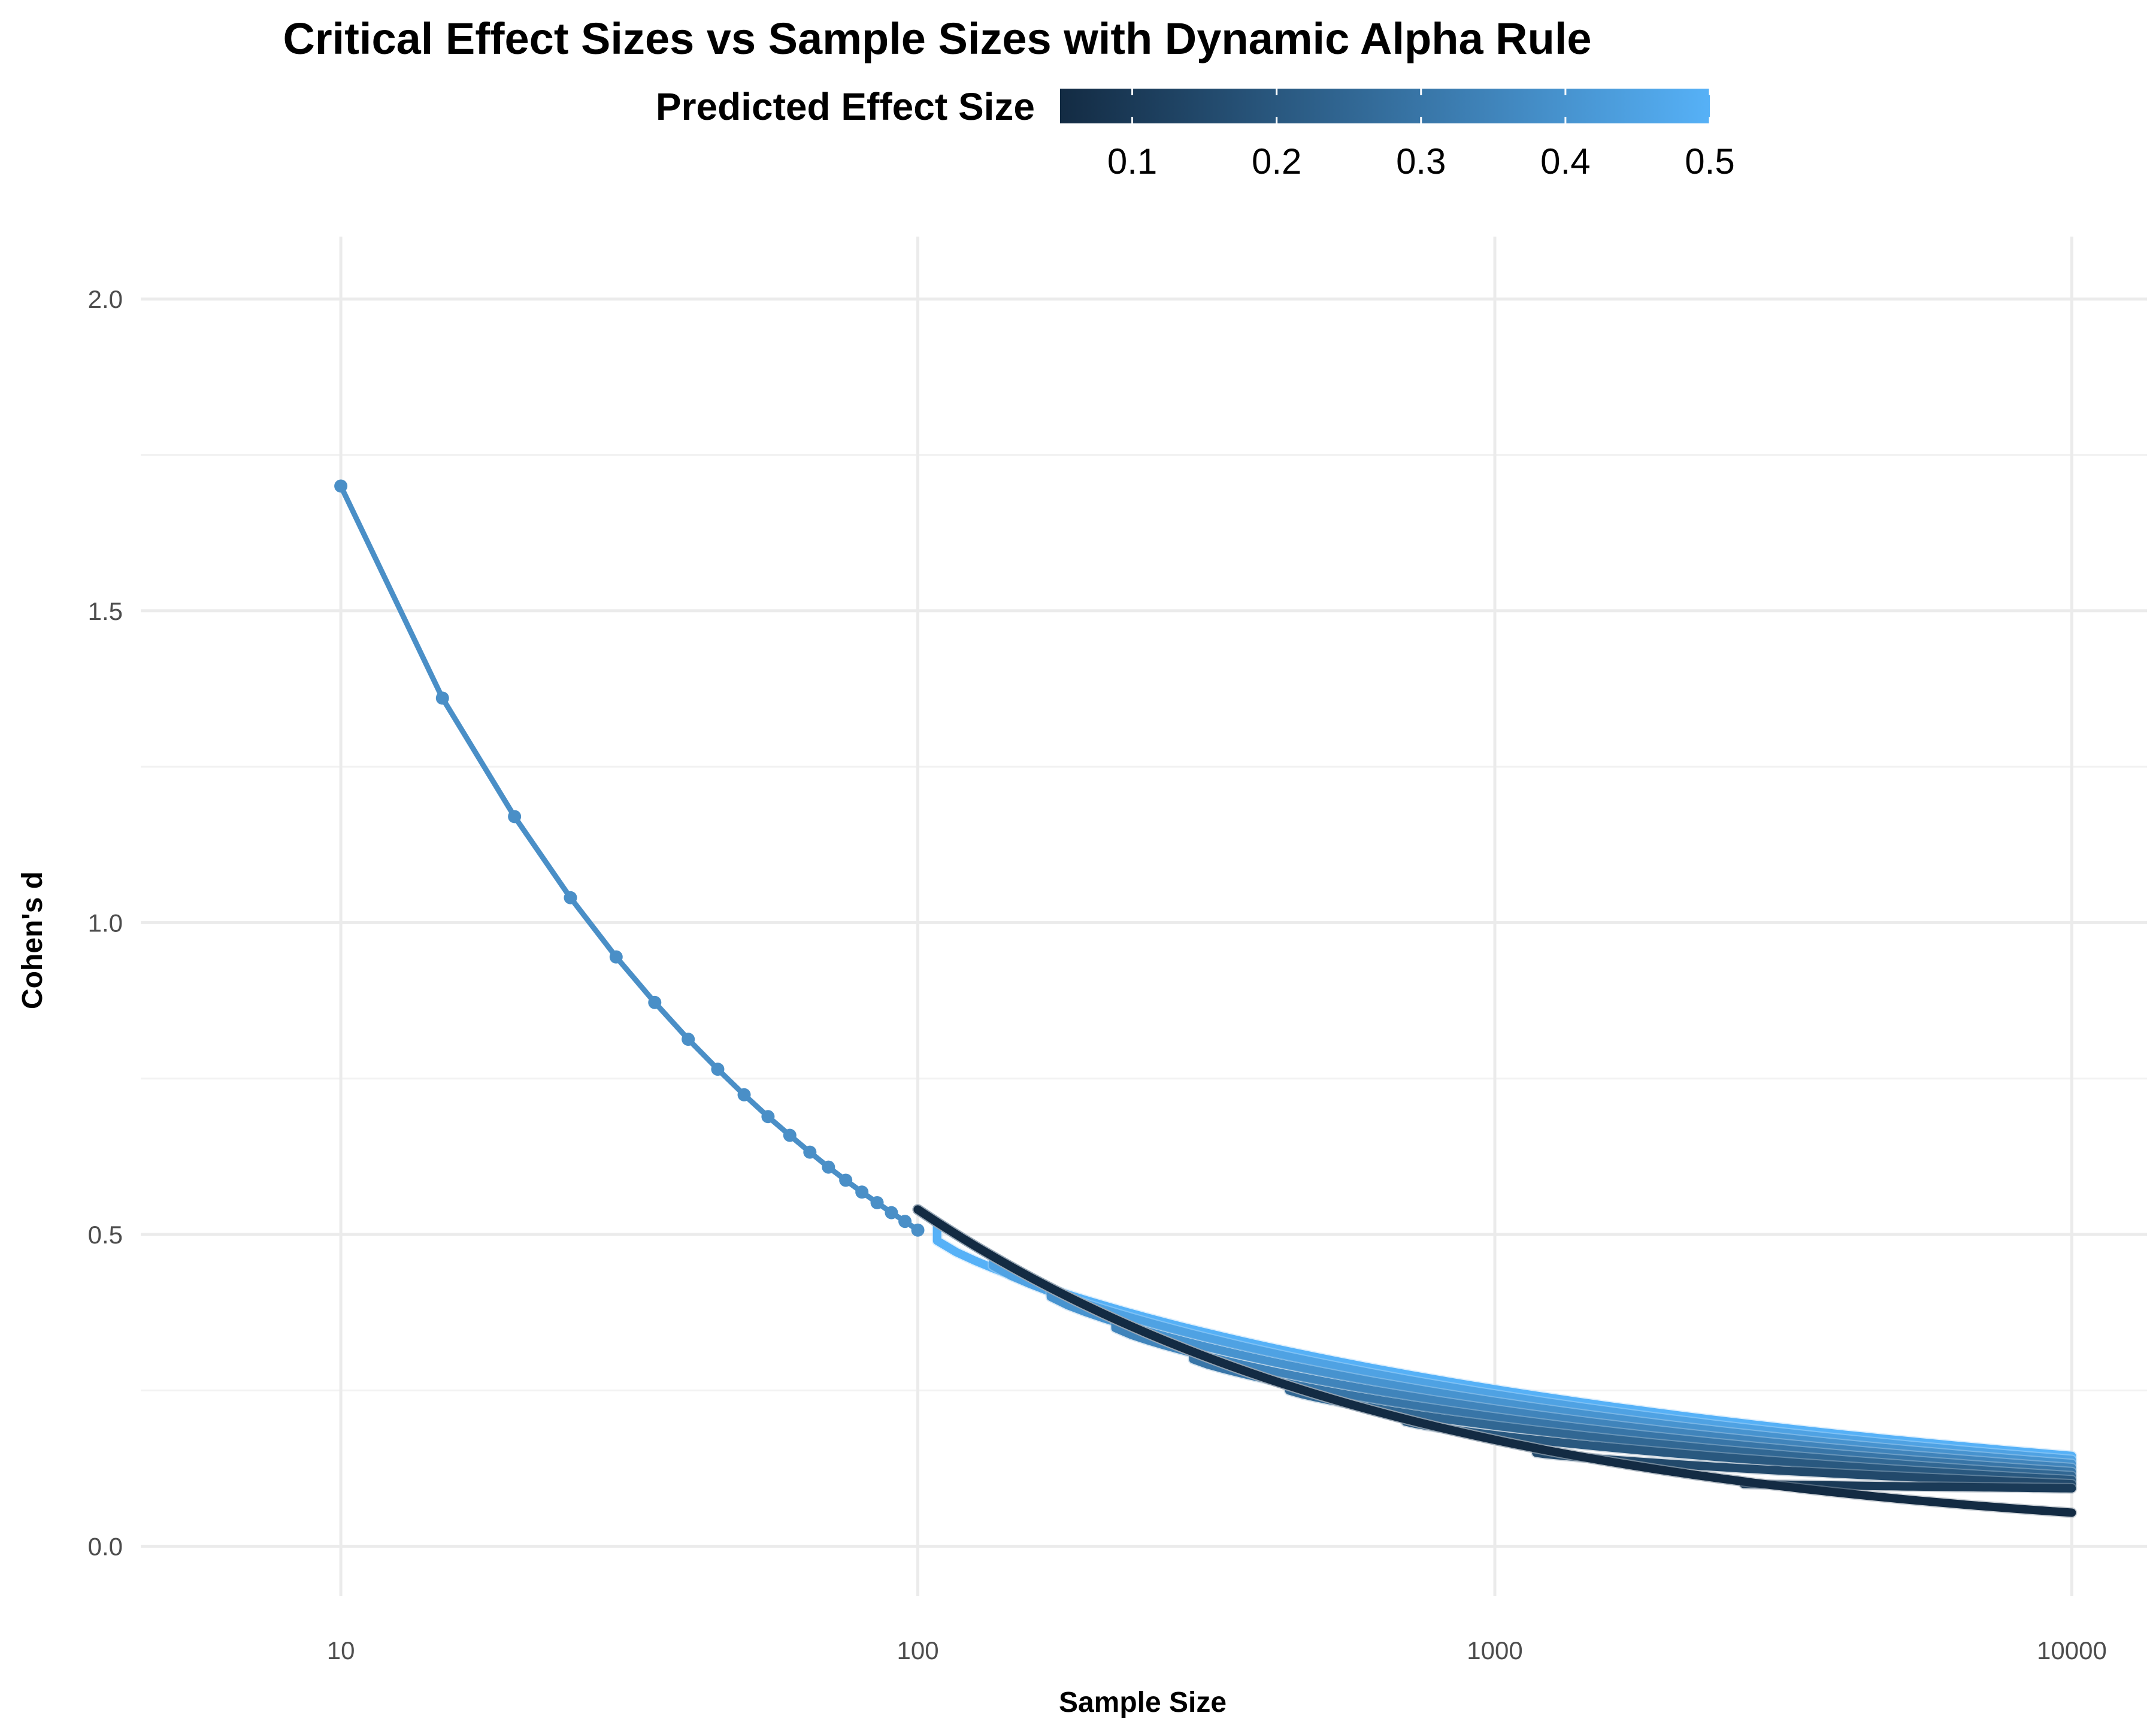 This screenshot has height=1725, width=2156. I want to click on x-tick-label: 1000, so click(1494, 1650).